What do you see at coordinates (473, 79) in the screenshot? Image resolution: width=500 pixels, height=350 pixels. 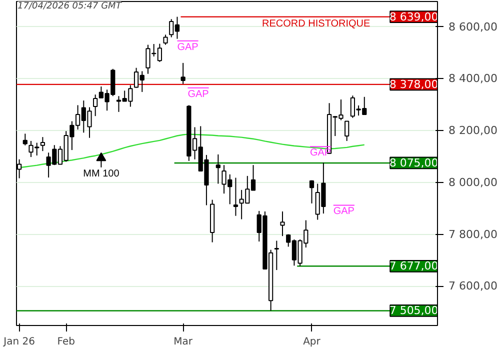 I see `y-tick-label: 8 400,00` at bounding box center [473, 79].